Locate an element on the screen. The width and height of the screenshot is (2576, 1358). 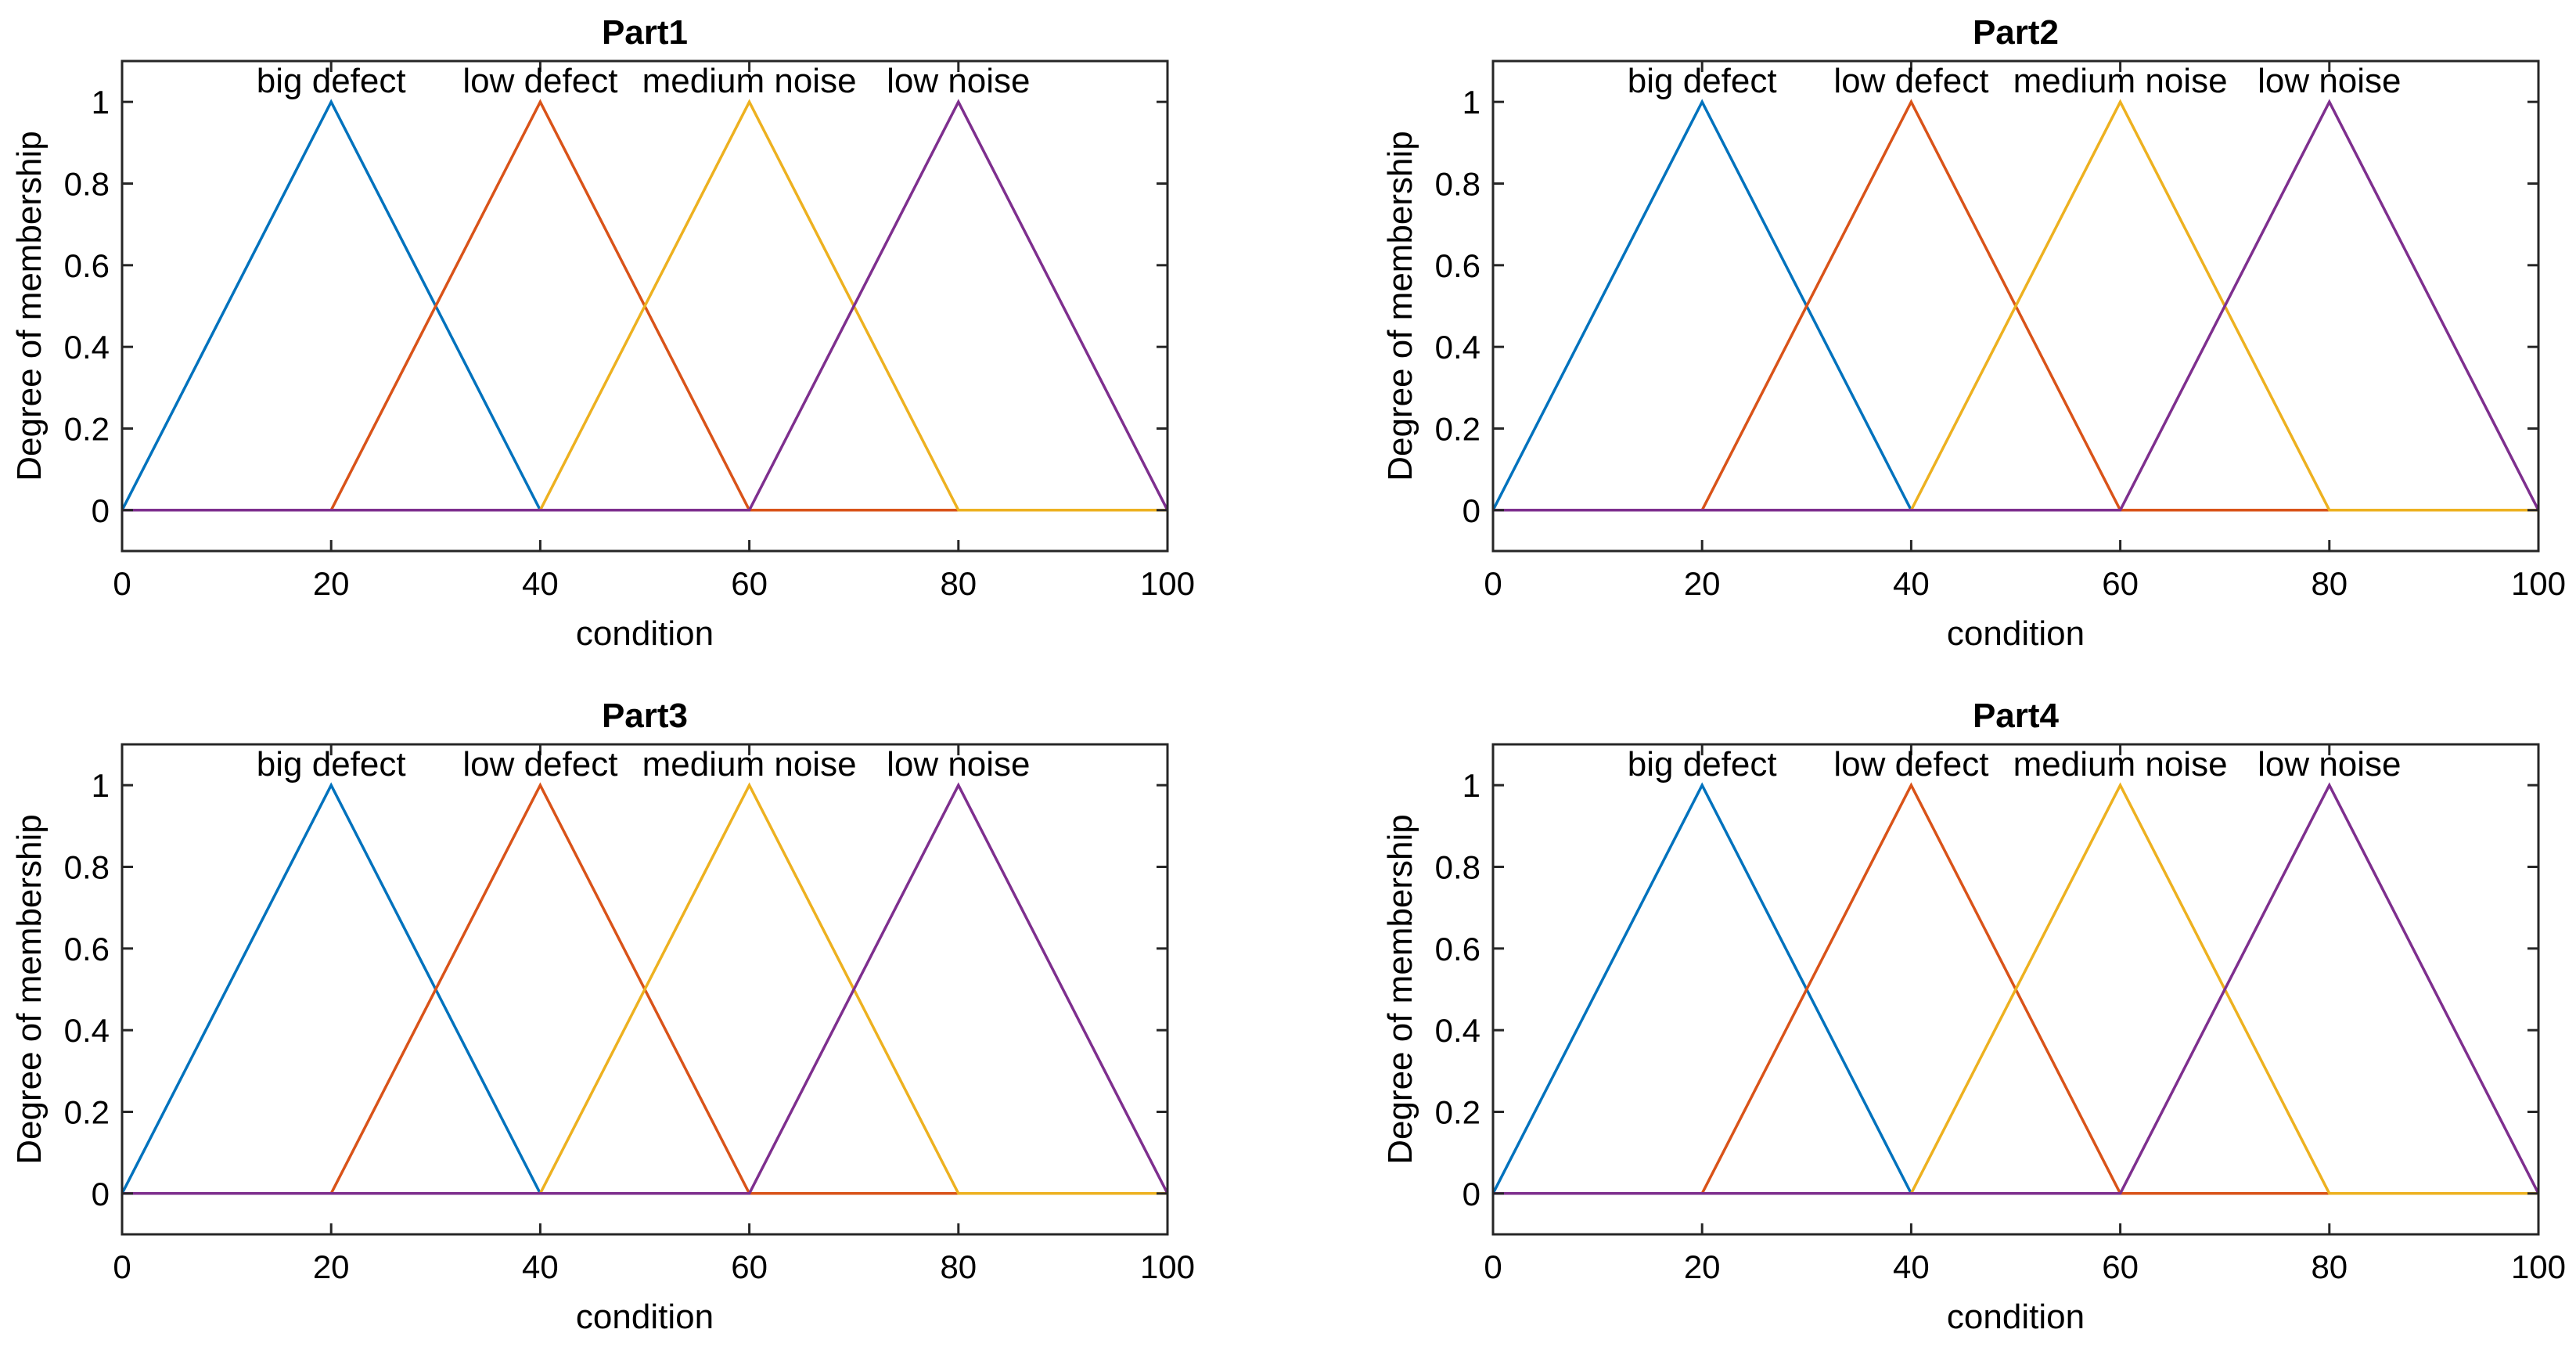
panel-title: Part2 is located at coordinates (2016, 32).